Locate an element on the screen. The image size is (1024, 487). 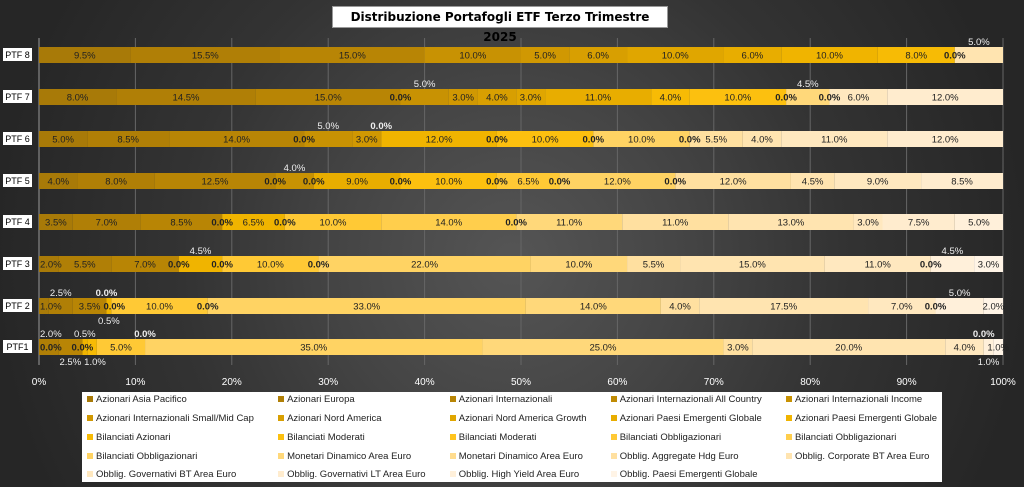
legend-item: Bilanciati Moderati is located at coordinates (321, 437).